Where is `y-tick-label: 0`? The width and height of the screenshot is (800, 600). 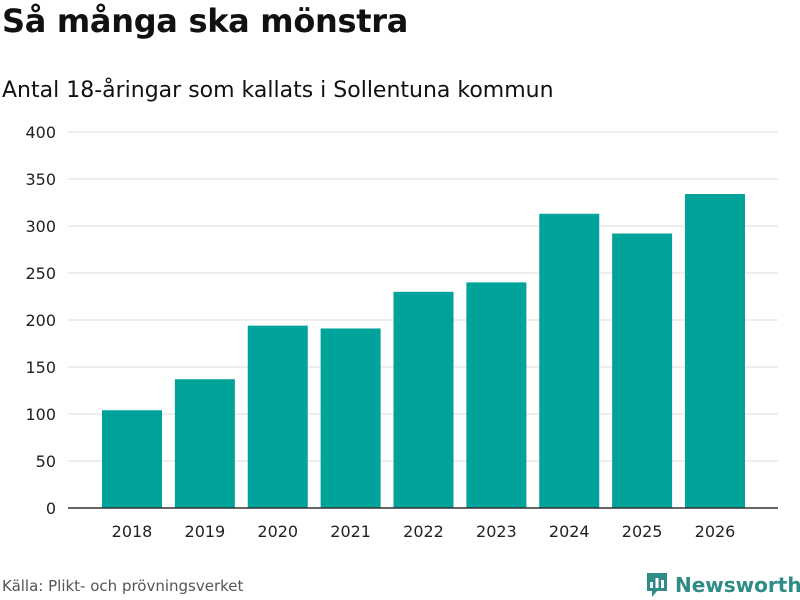 y-tick-label: 0 is located at coordinates (51, 508).